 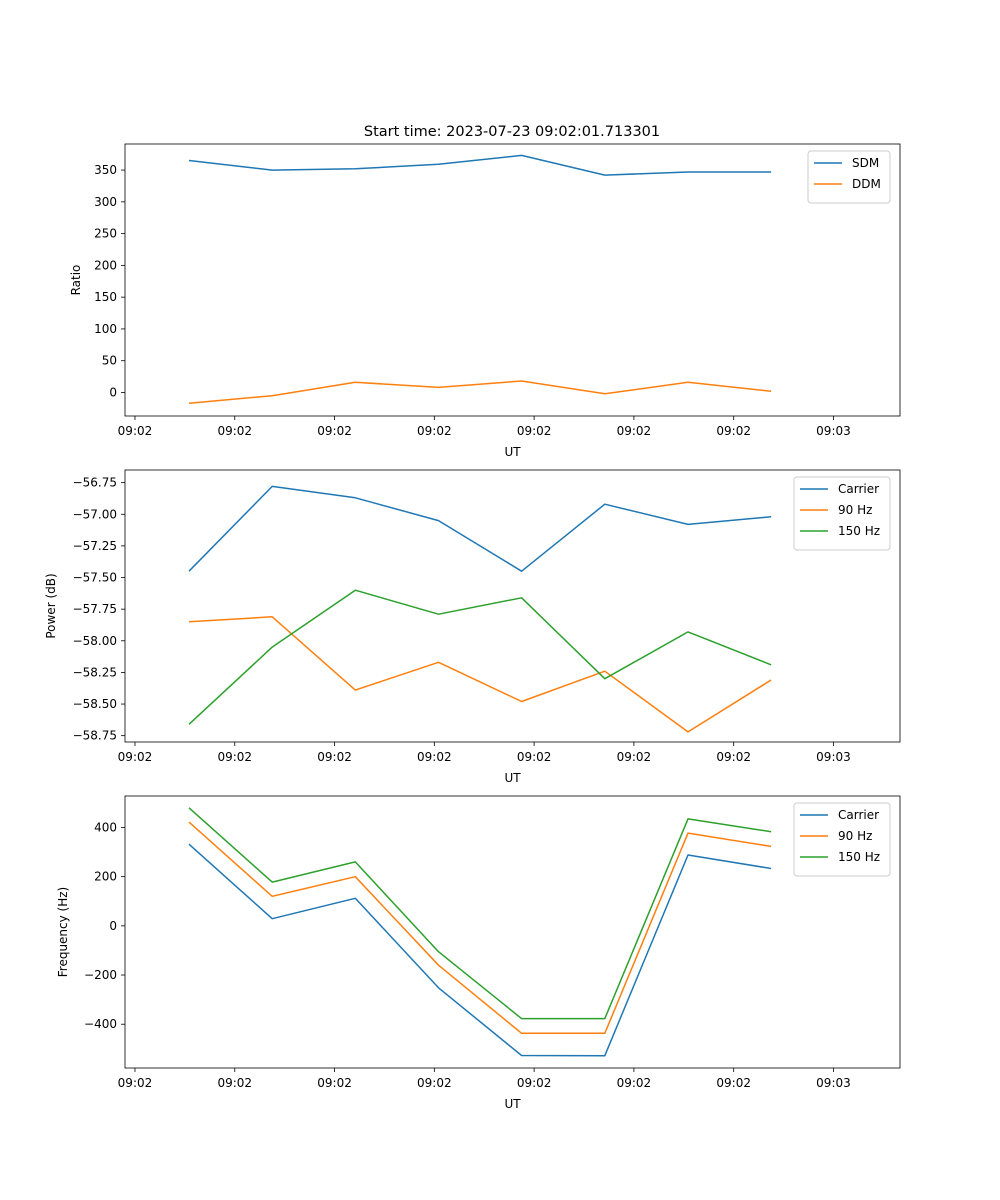 What do you see at coordinates (512, 132) in the screenshot?
I see `figure-title: Start time: 2023-07-23 09:02:01.713301` at bounding box center [512, 132].